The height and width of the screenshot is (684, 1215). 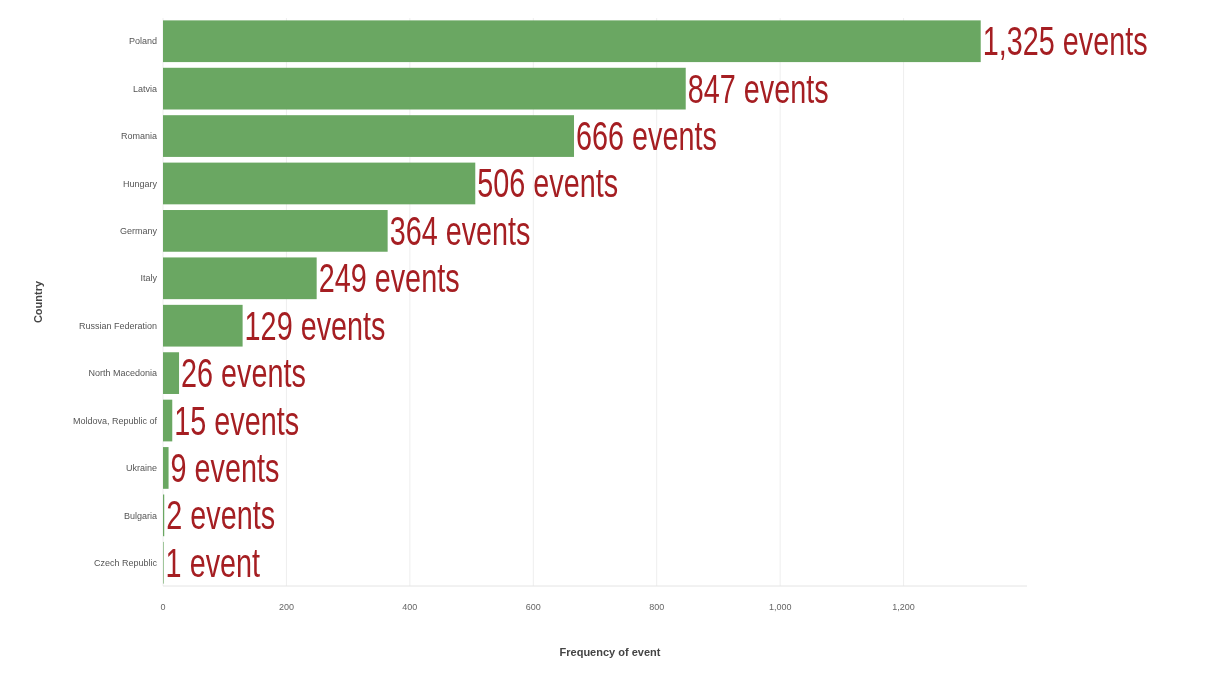 What do you see at coordinates (141, 468) in the screenshot?
I see `y-tick-label: Ukraine` at bounding box center [141, 468].